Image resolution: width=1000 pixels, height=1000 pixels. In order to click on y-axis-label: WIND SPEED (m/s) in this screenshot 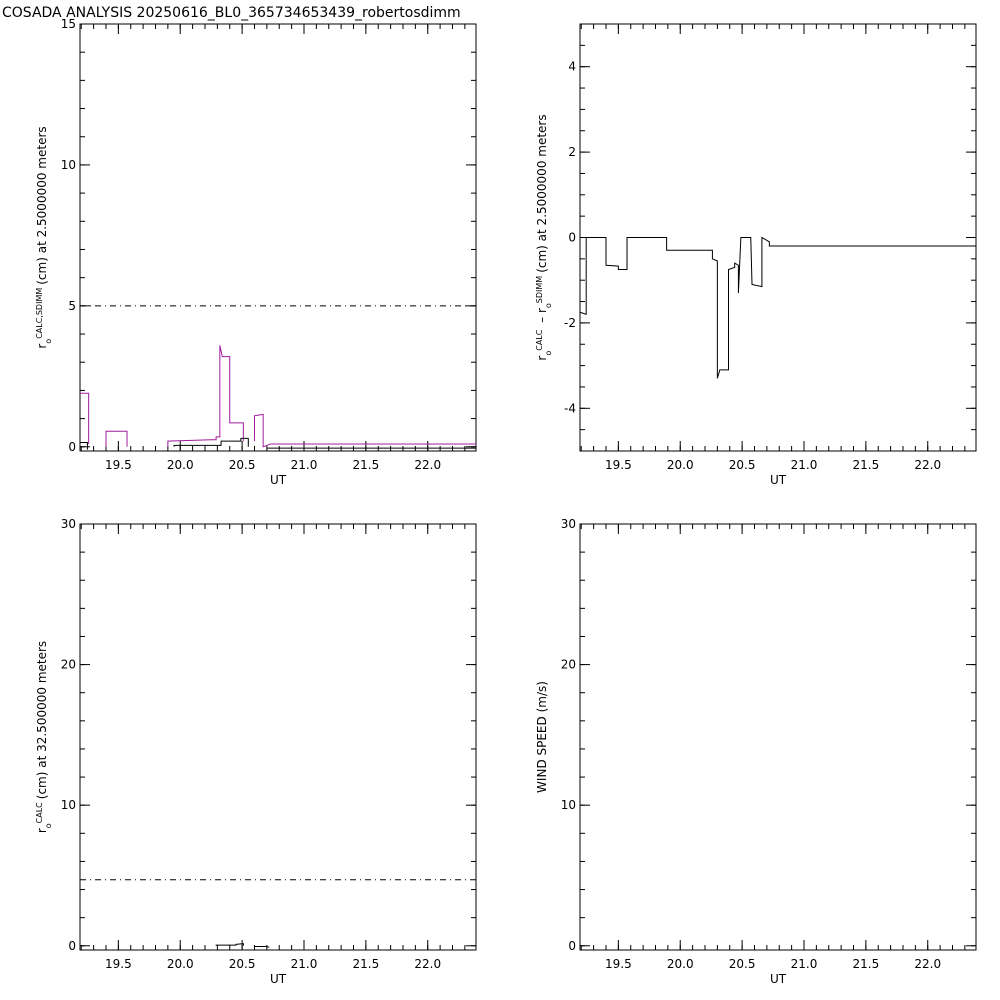, I will do `click(542, 737)`.